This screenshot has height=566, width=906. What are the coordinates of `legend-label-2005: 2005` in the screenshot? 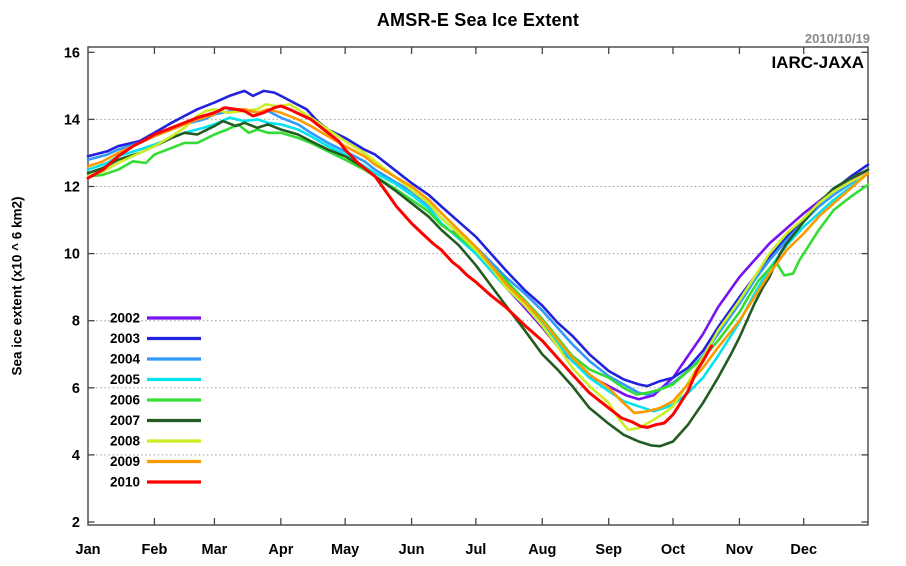 It's located at (125, 379).